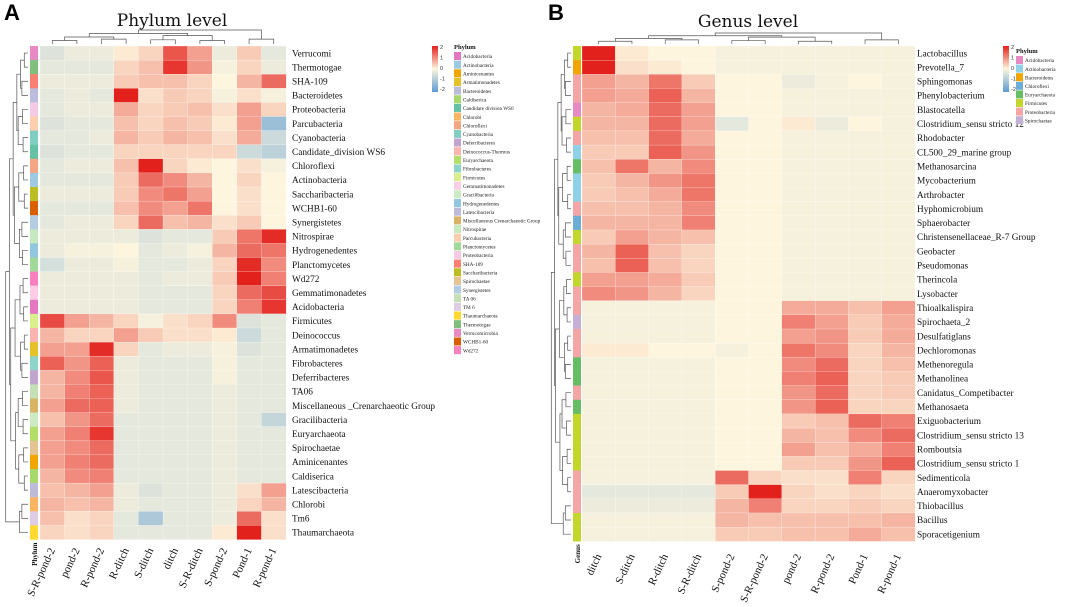 This screenshot has height=607, width=1072. Describe the element at coordinates (478, 66) in the screenshot. I see `legend-label: Actinobacteria` at that location.